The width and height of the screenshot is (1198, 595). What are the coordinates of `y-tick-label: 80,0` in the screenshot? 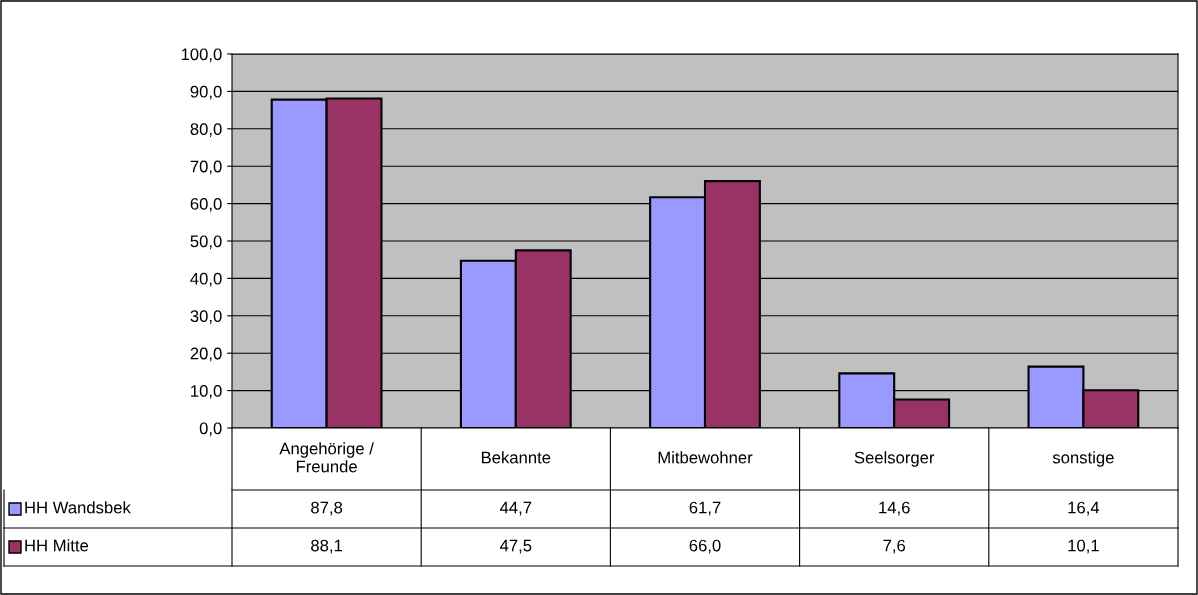 It's located at (206, 130).